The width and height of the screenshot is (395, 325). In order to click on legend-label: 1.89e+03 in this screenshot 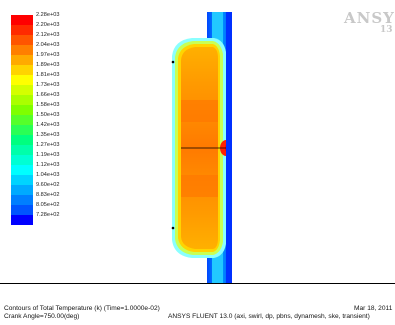, I will do `click(71, 68)`.